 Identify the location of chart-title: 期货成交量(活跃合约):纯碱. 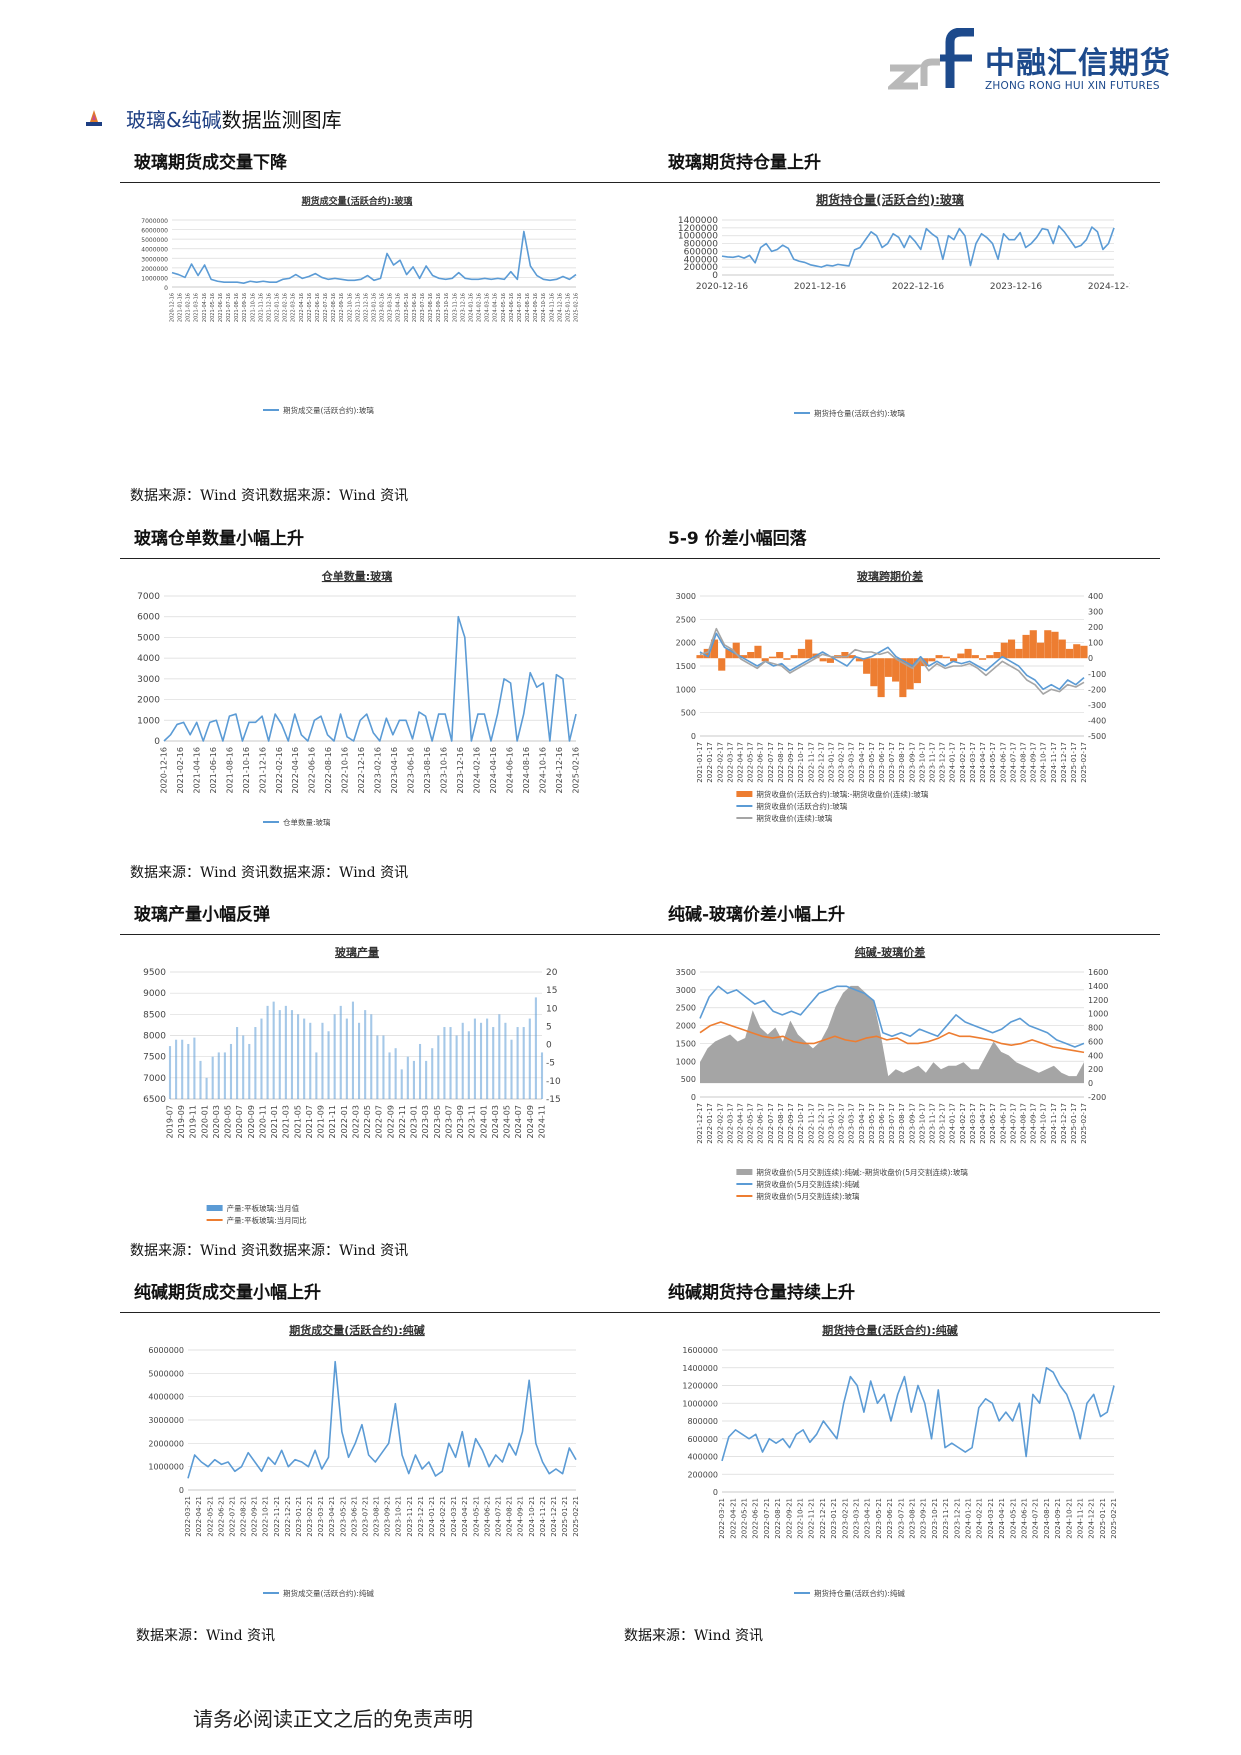
(356, 1330).